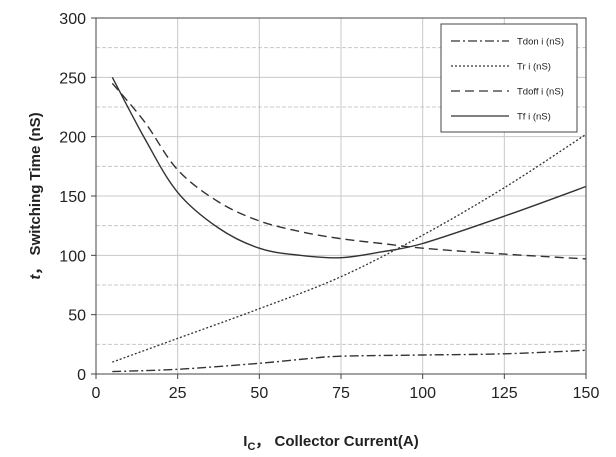 The width and height of the screenshot is (616, 457). What do you see at coordinates (540, 42) in the screenshot?
I see `legend-label: Tdon i (nS)` at bounding box center [540, 42].